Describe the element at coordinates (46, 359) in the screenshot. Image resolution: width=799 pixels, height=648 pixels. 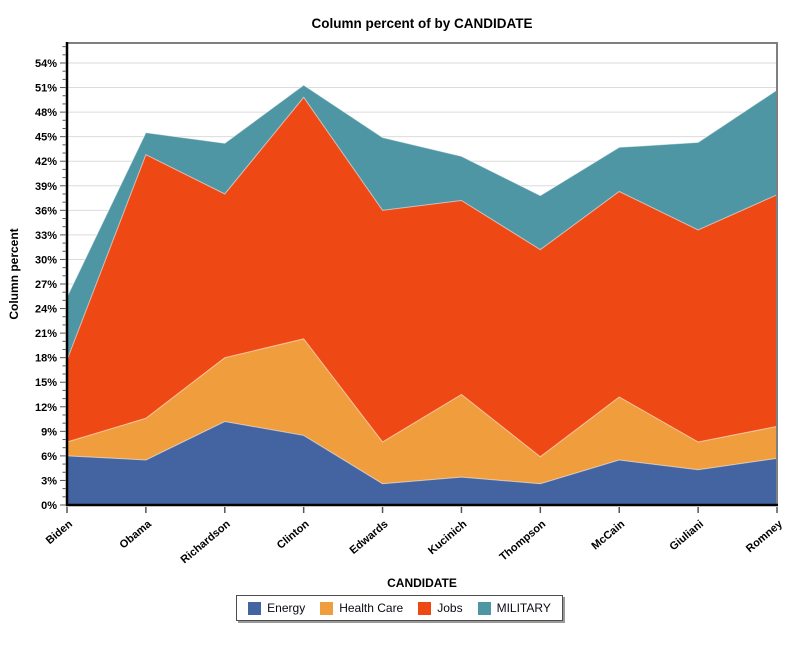
I see `y-tick-label-18: 18%` at that location.